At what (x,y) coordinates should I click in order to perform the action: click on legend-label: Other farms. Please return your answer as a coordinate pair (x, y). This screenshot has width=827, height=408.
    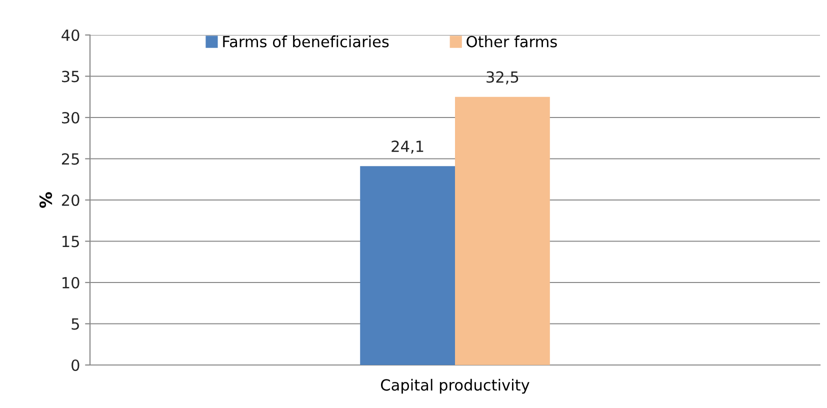
    Looking at the image, I should click on (511, 42).